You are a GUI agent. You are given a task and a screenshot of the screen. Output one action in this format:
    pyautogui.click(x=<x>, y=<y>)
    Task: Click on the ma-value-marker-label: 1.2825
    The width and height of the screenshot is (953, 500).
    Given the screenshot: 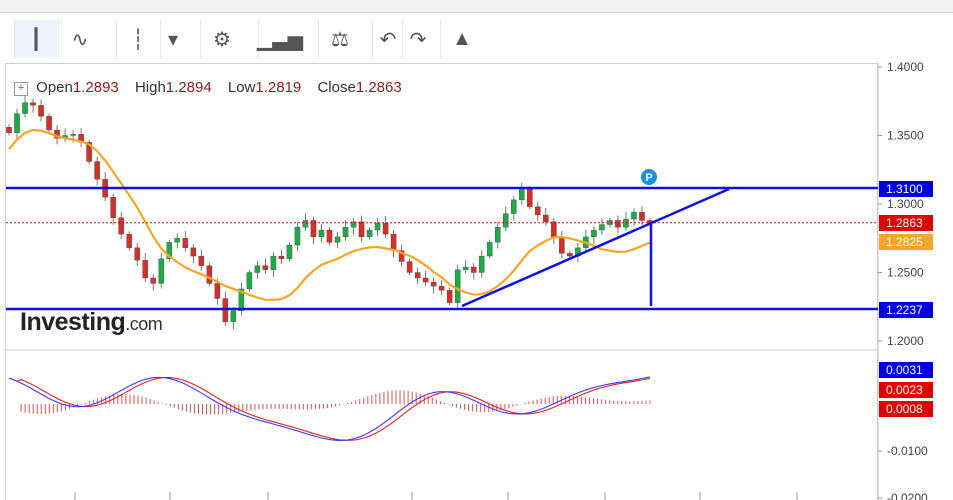 What is the action you would take?
    pyautogui.click(x=904, y=242)
    